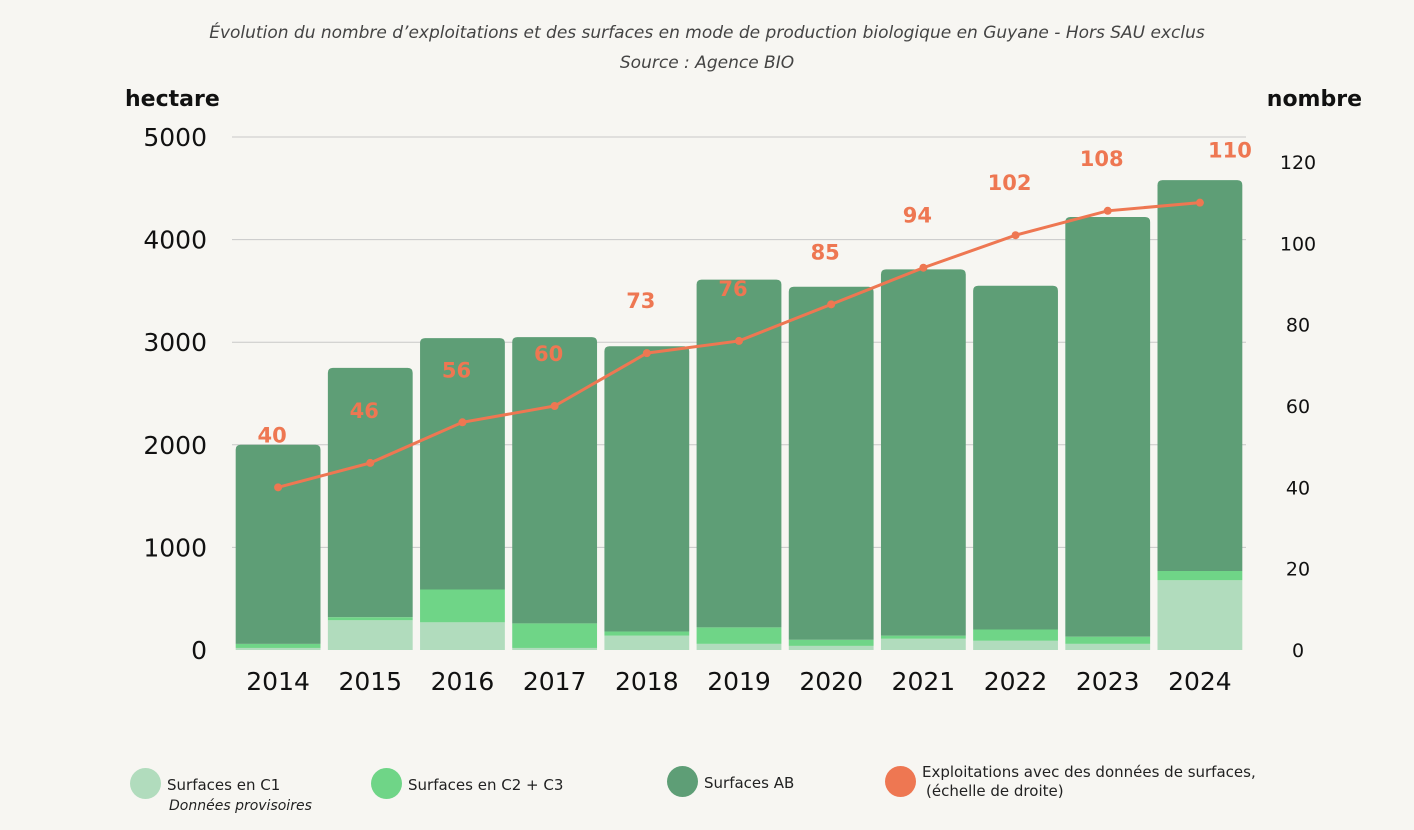  What do you see at coordinates (1298, 570) in the screenshot?
I see `y-right-tick-20: 20` at bounding box center [1298, 570].